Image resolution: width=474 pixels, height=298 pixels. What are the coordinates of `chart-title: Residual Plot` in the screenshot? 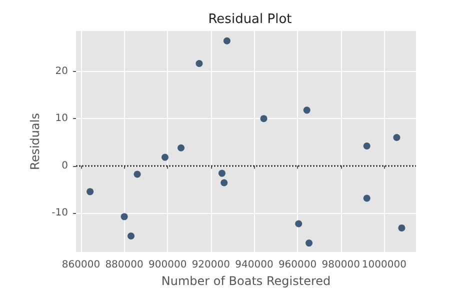 It's located at (250, 19).